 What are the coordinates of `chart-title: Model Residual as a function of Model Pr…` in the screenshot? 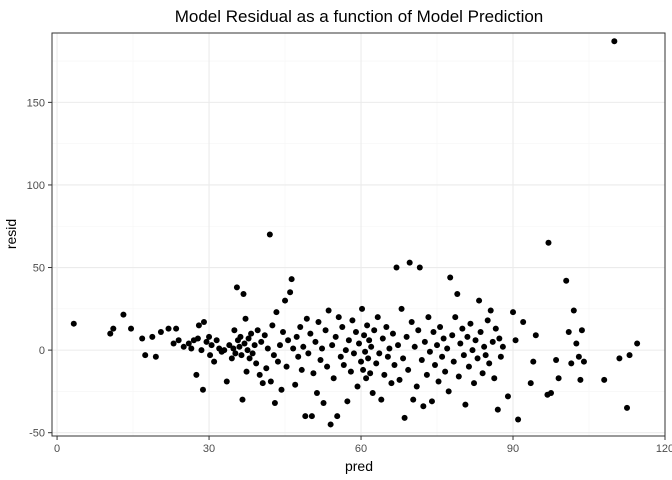 It's located at (359, 16).